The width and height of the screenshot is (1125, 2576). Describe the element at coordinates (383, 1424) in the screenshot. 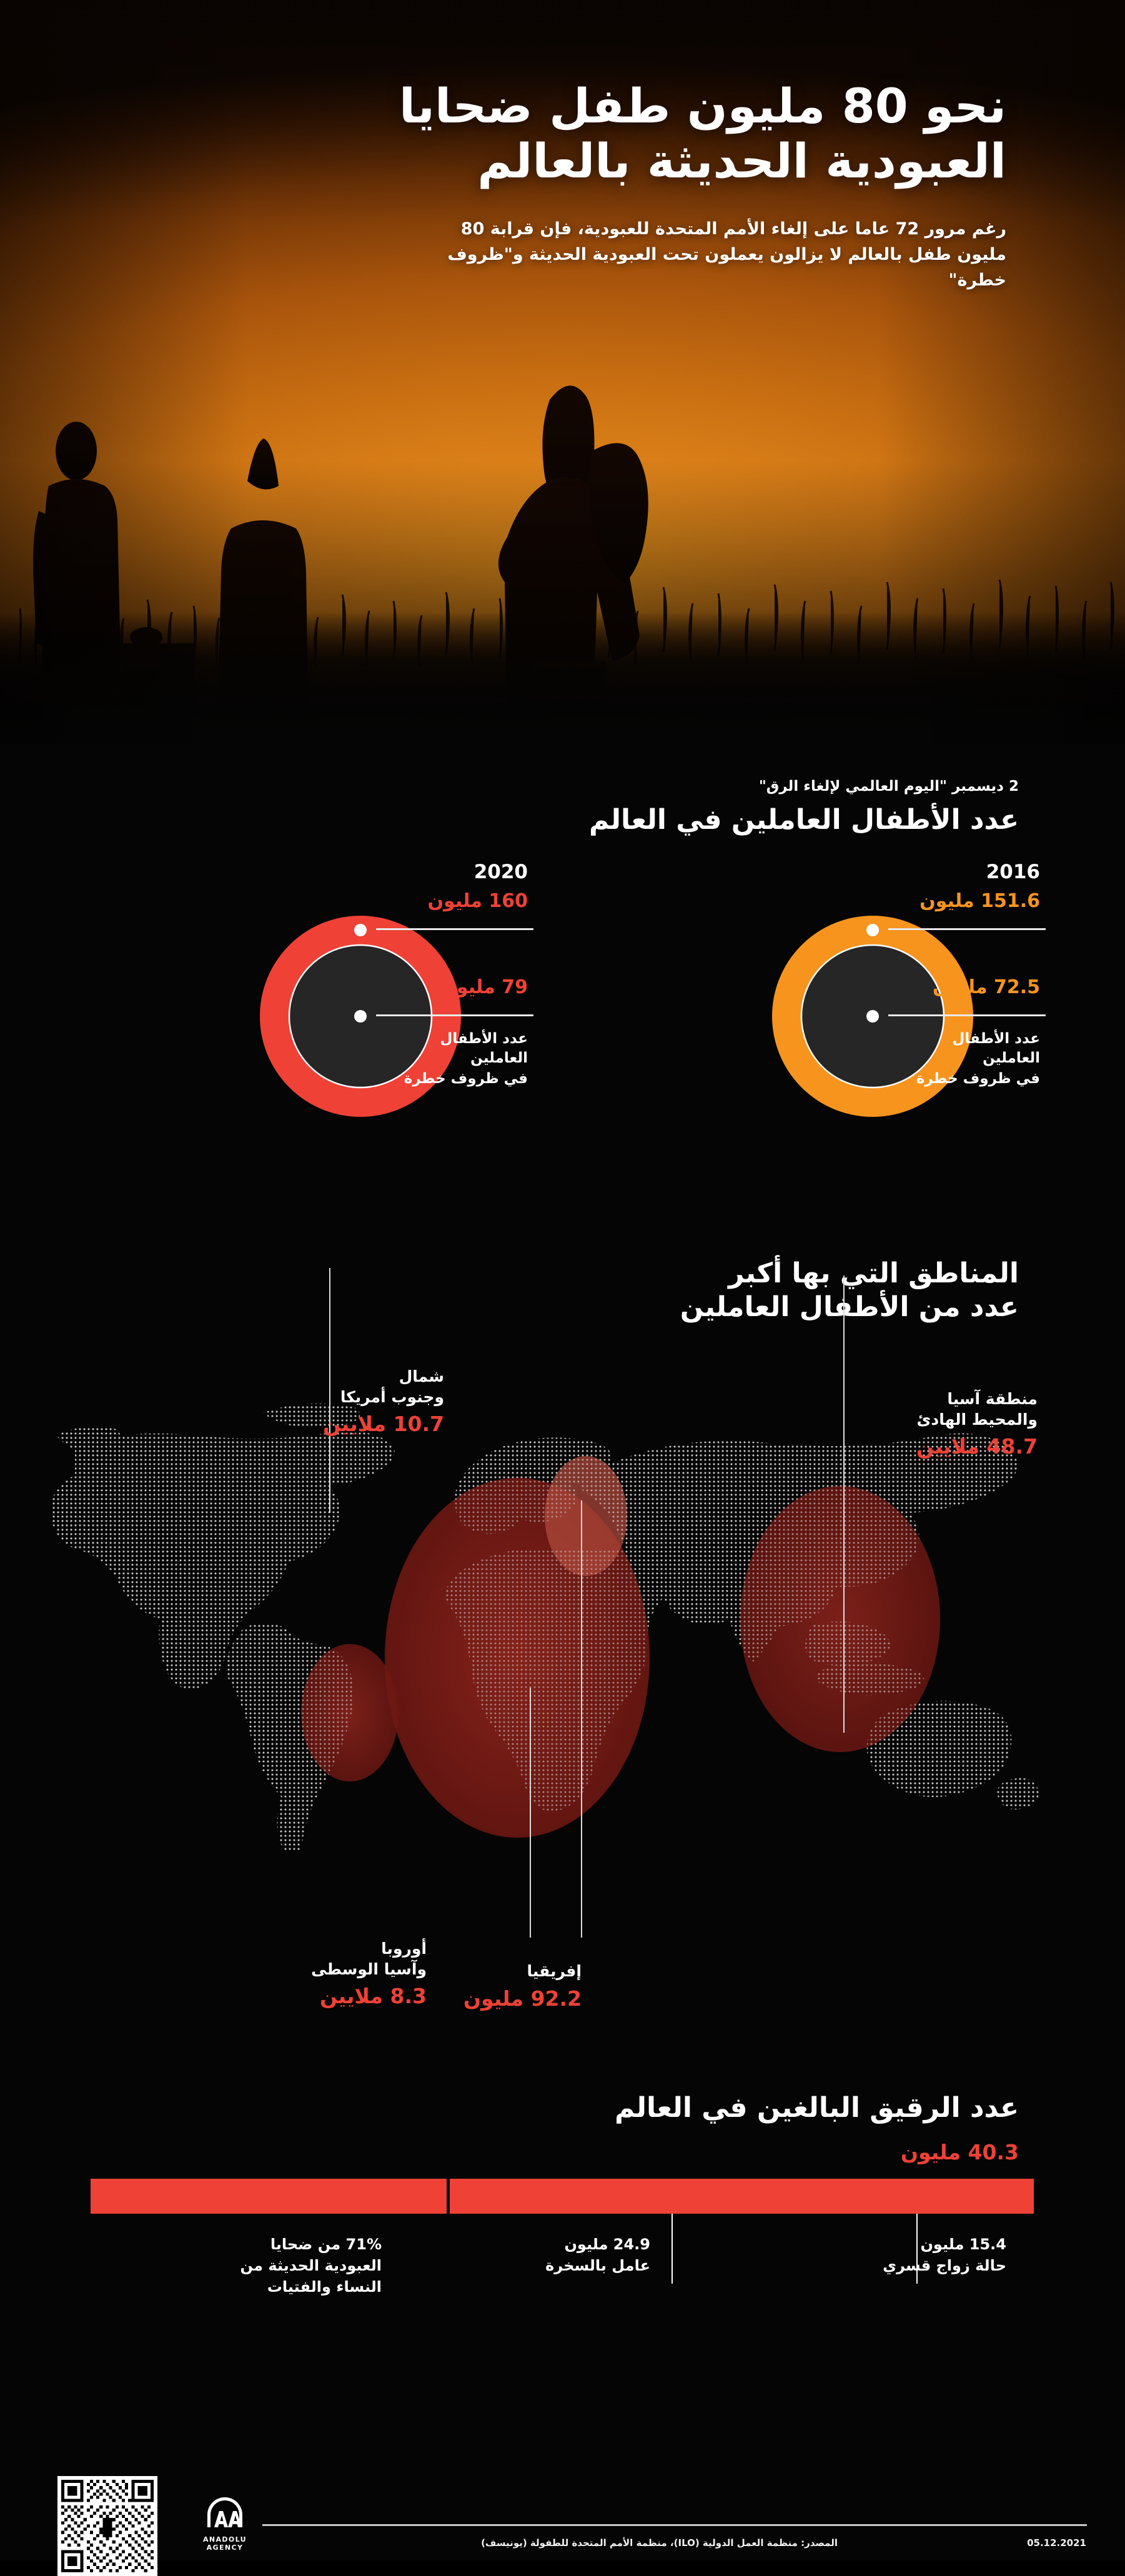

I see `americas-label-value: 10.7 ملايين` at that location.